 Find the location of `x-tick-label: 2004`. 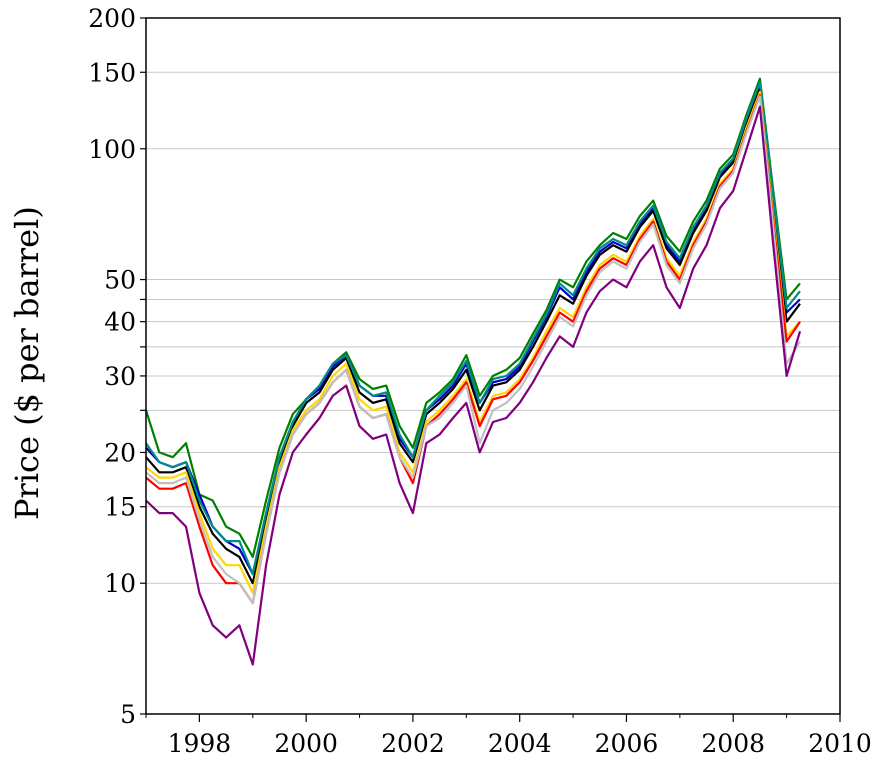

x-tick-label: 2004 is located at coordinates (520, 743).